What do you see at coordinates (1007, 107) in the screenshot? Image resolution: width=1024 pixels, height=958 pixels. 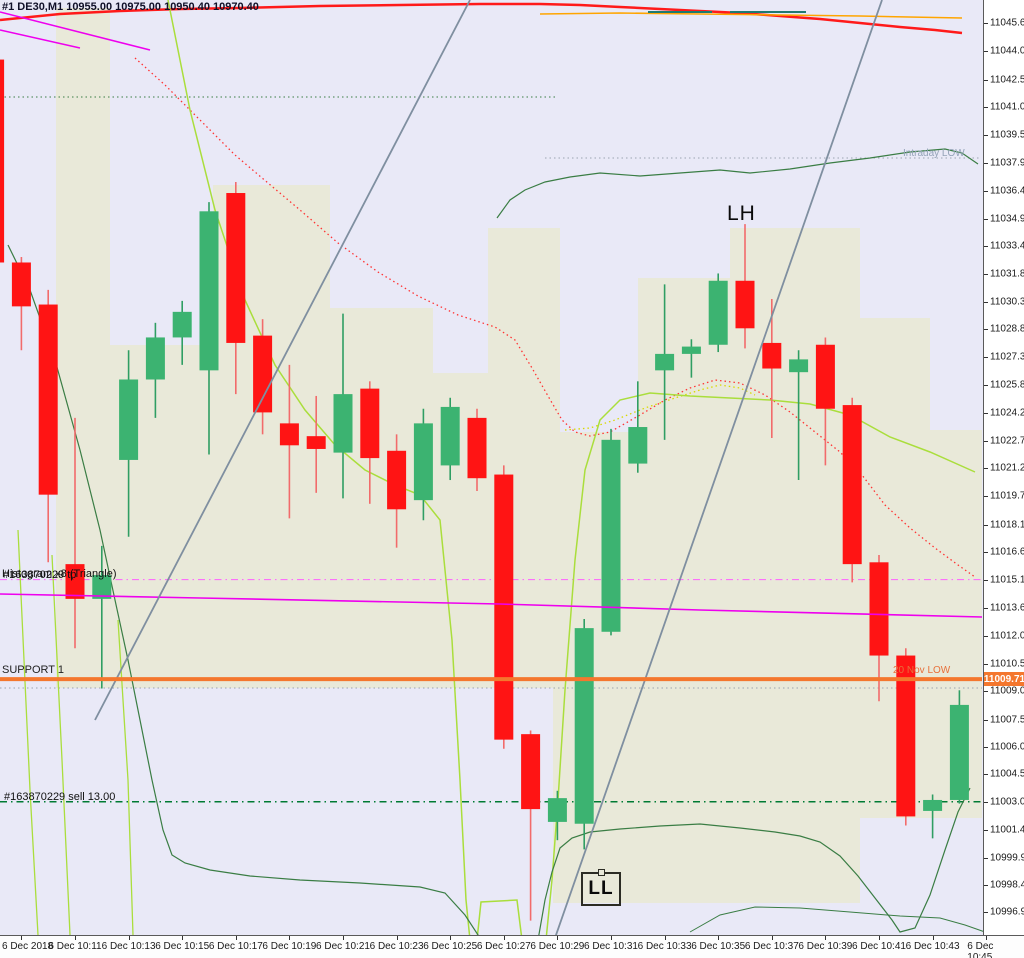 I see `price-axis-label: 11041.00` at bounding box center [1007, 107].